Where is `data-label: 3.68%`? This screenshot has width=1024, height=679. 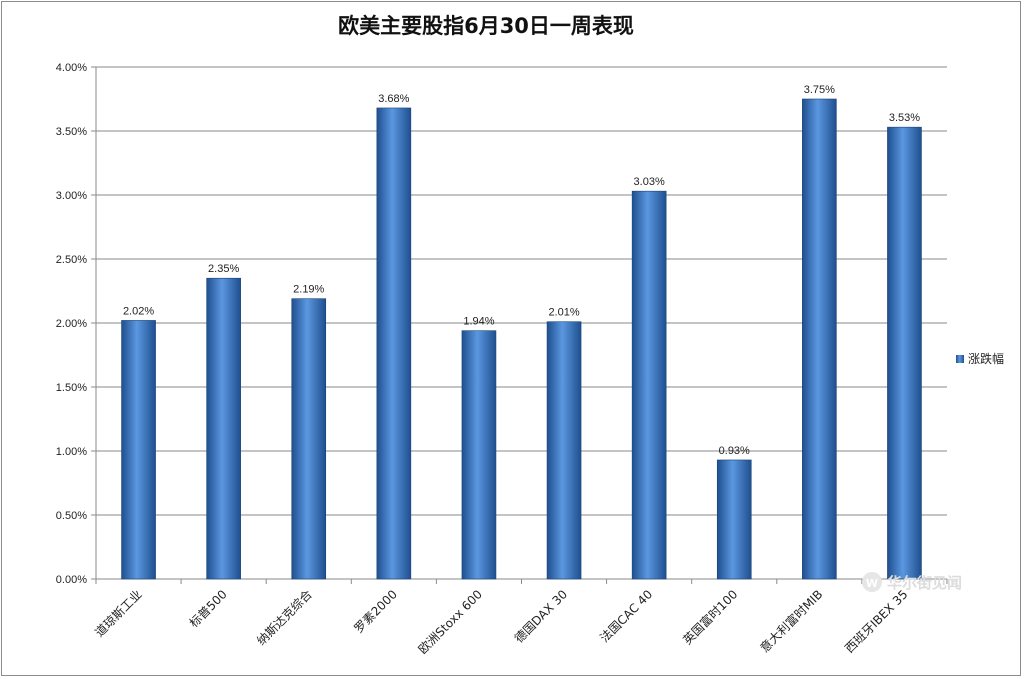 data-label: 3.68% is located at coordinates (393, 99).